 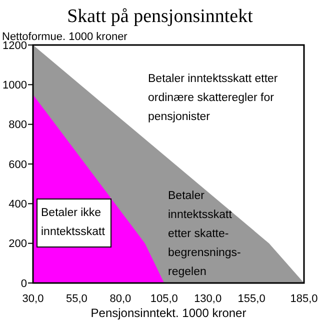 I want to click on x-tick-label: 130,0, so click(x=208, y=299).